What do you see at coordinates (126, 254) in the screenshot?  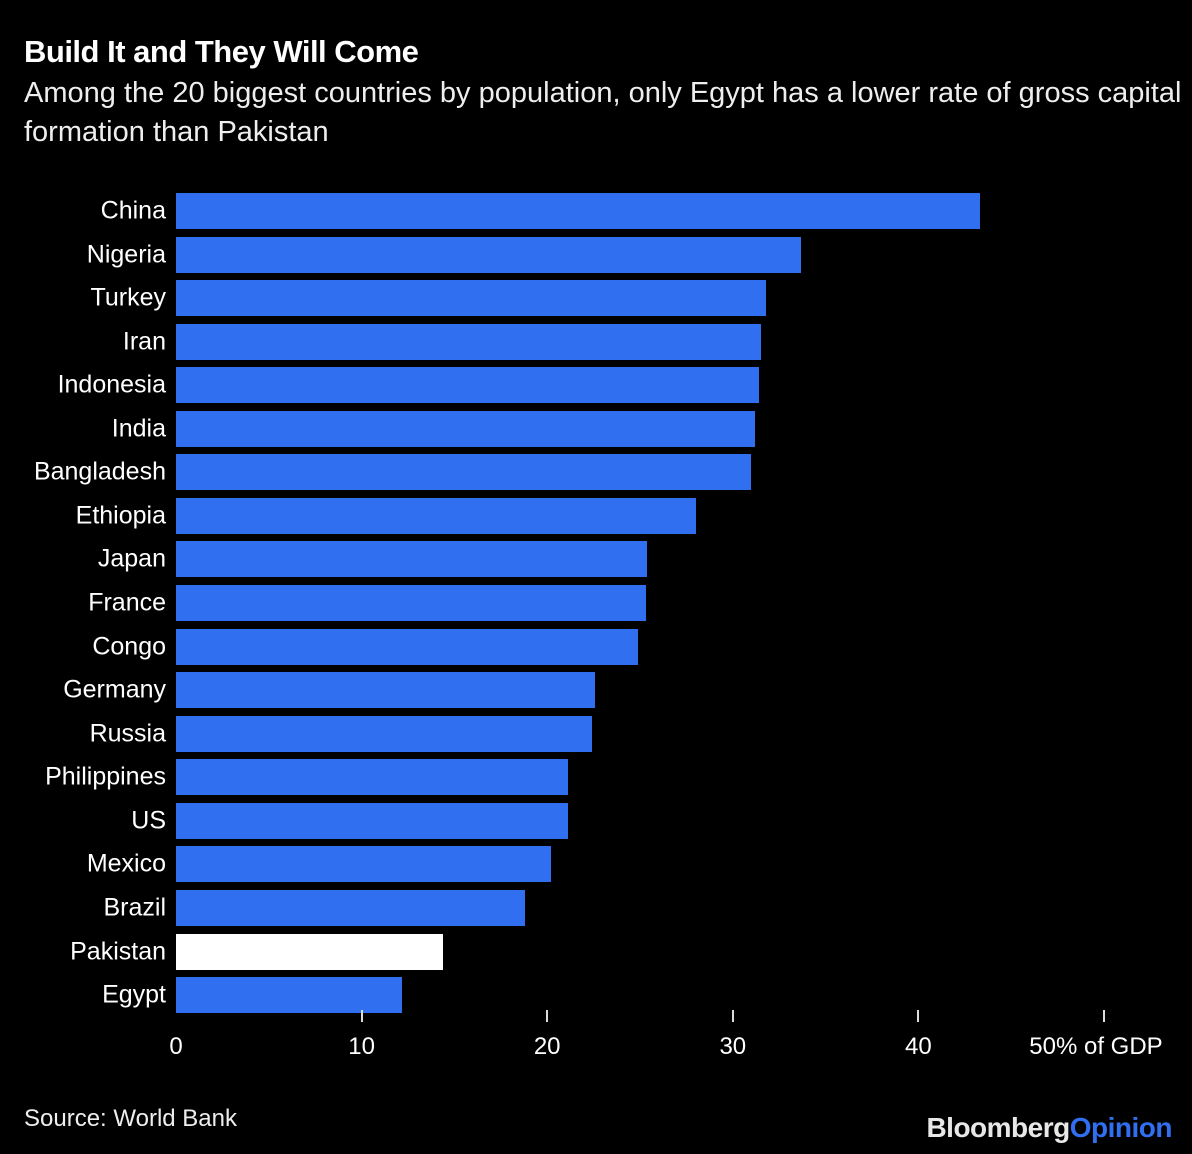 I see `category-label: Nigeria` at bounding box center [126, 254].